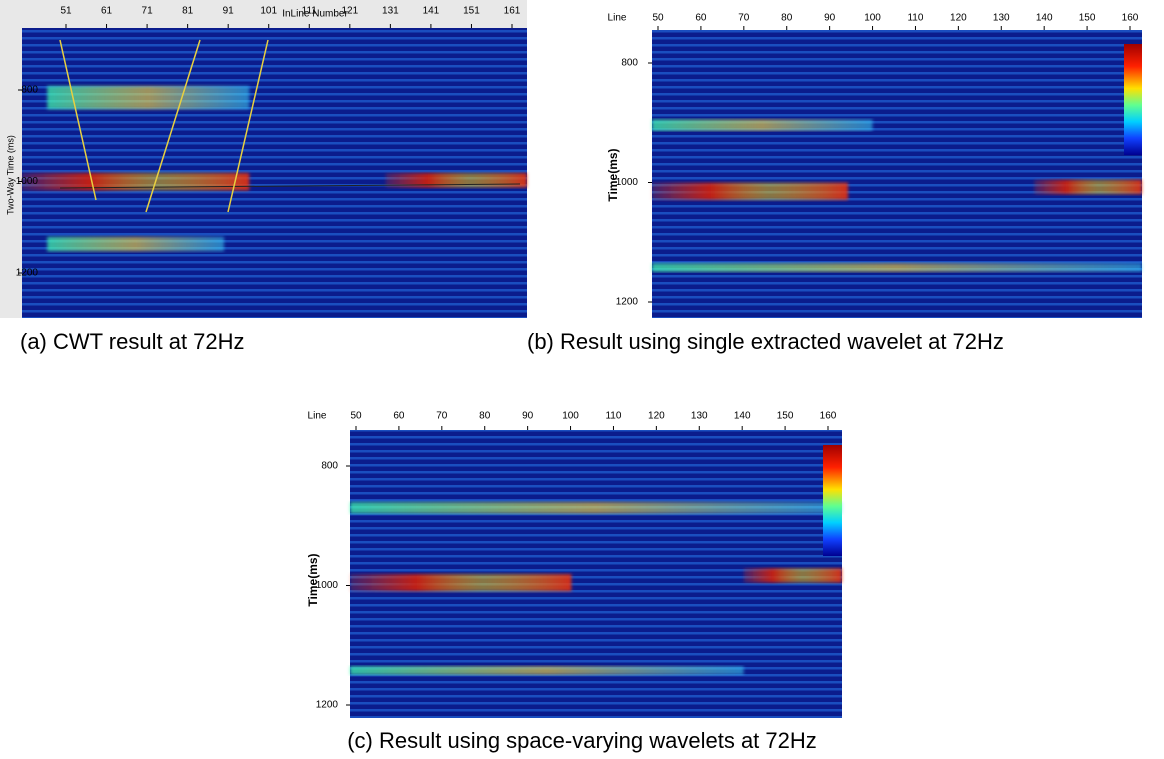 The image size is (1164, 759). I want to click on x-axis-label: InLine Number, so click(315, 14).